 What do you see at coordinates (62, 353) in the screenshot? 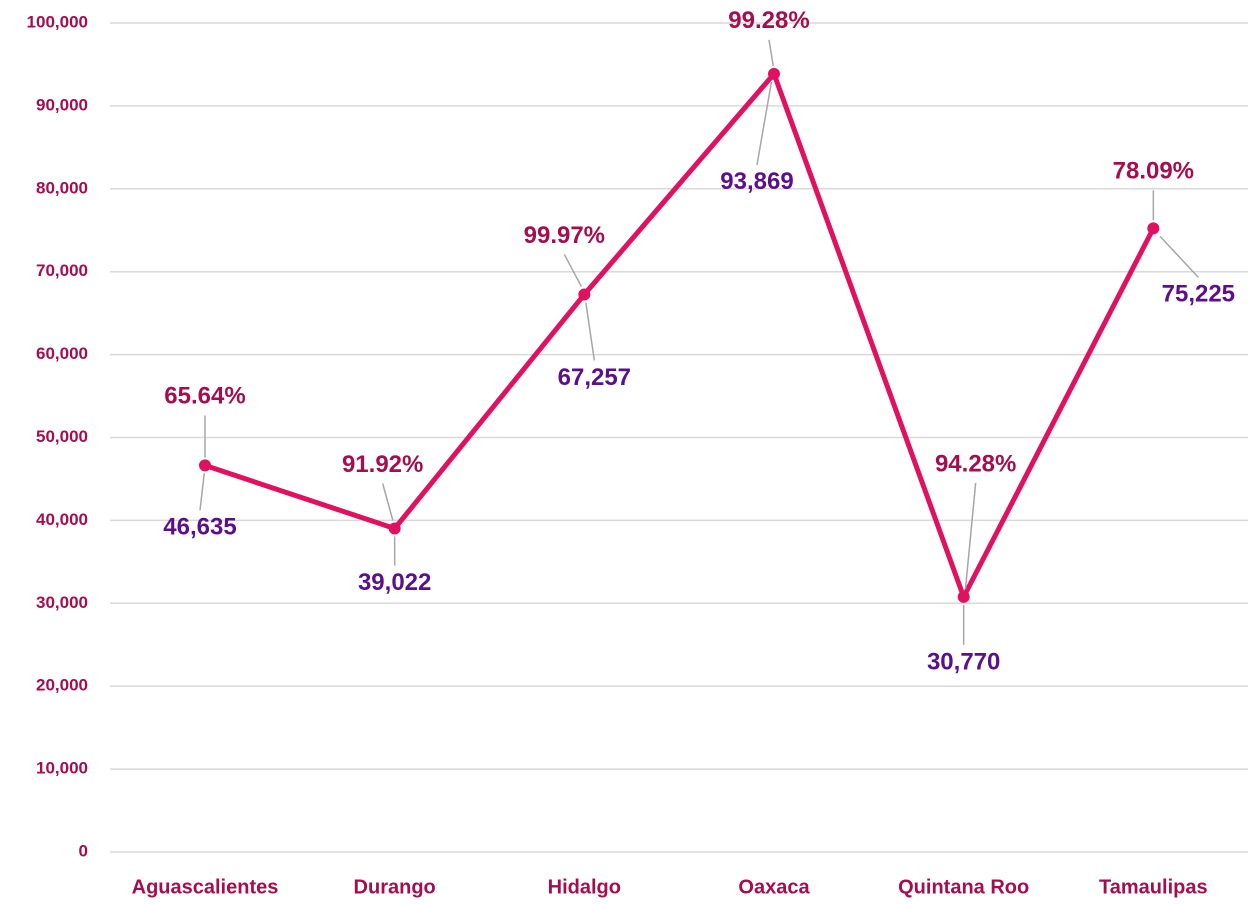
I see `y-tick-label: 60,000` at bounding box center [62, 353].